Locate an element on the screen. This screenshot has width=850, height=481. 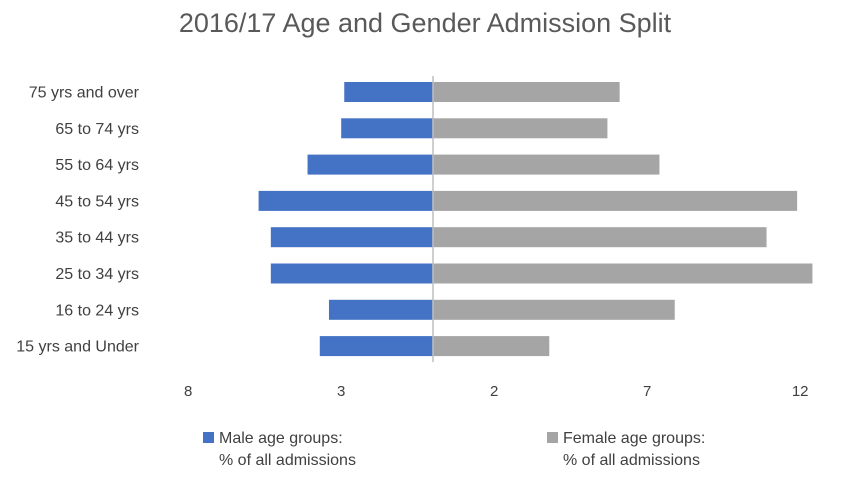
chart-title: 2016/17 Age and Gender Admission Split is located at coordinates (425, 23).